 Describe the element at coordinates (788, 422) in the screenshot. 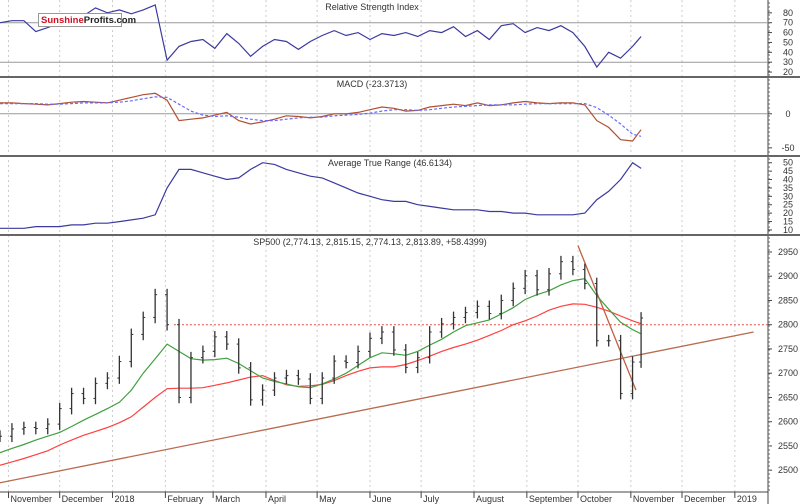

I see `y-tick-label: 2600` at that location.